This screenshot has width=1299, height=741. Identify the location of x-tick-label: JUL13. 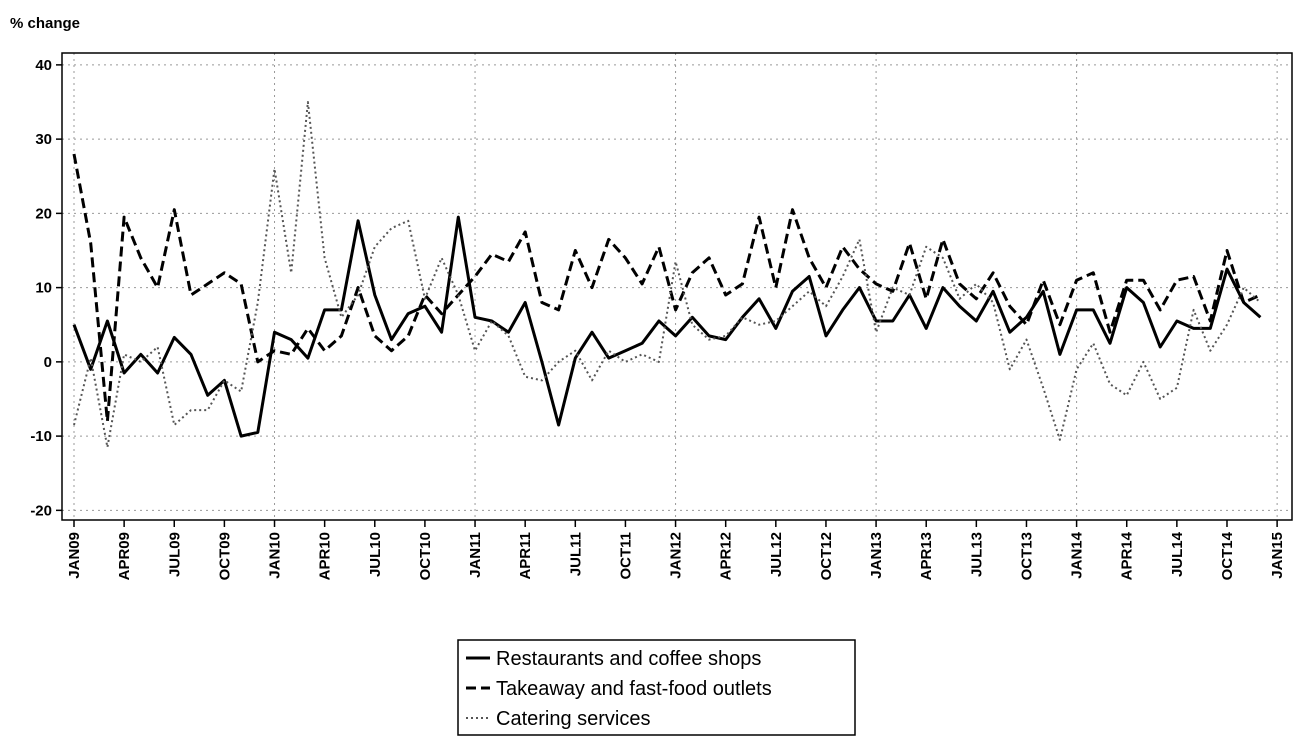
(976, 554).